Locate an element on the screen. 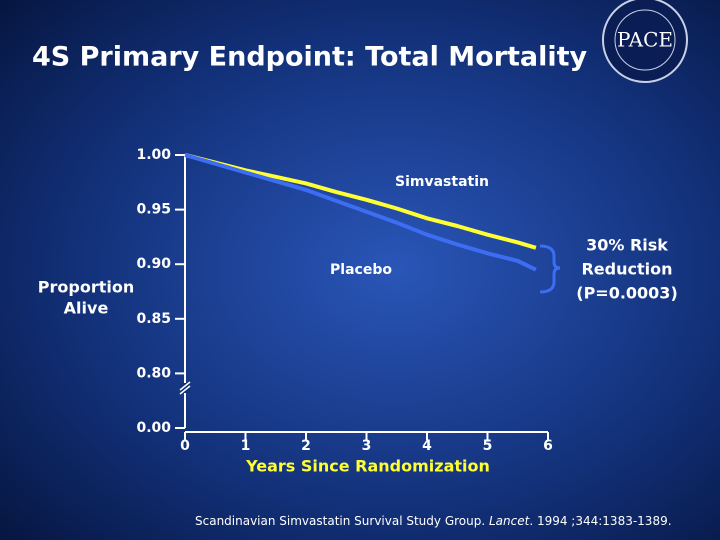 The width and height of the screenshot is (720, 540). x-tick-label: 0 is located at coordinates (185, 446).